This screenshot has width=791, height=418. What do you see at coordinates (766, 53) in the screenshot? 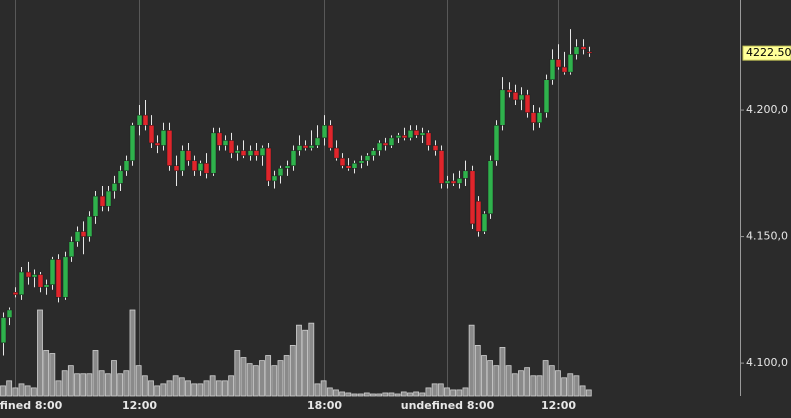
I see `last-price-box` at bounding box center [766, 53].